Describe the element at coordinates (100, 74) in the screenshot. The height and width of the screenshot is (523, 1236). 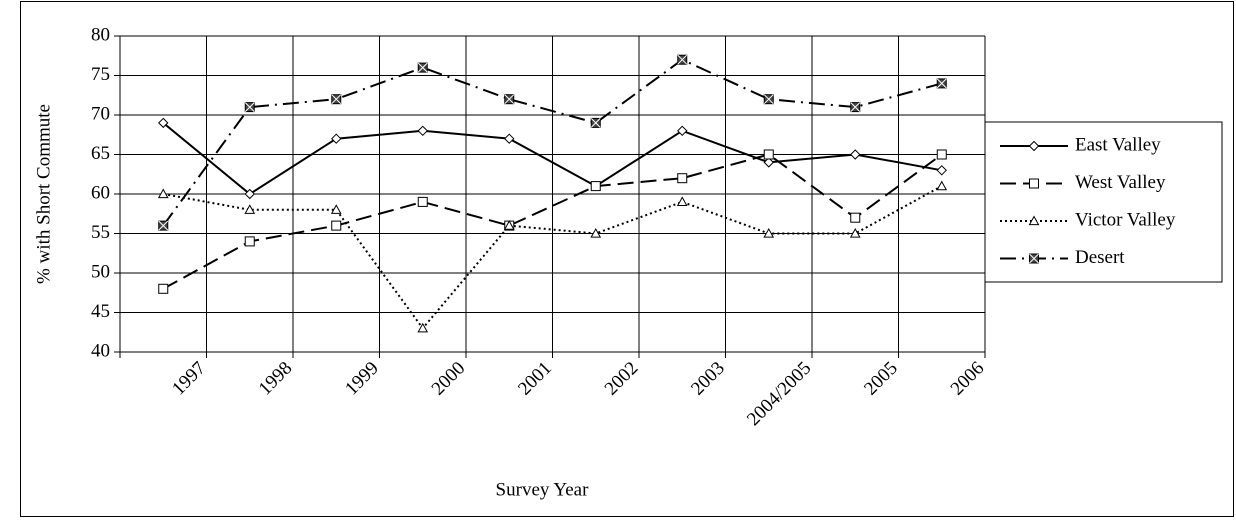
I see `y-tick-label: 75` at that location.